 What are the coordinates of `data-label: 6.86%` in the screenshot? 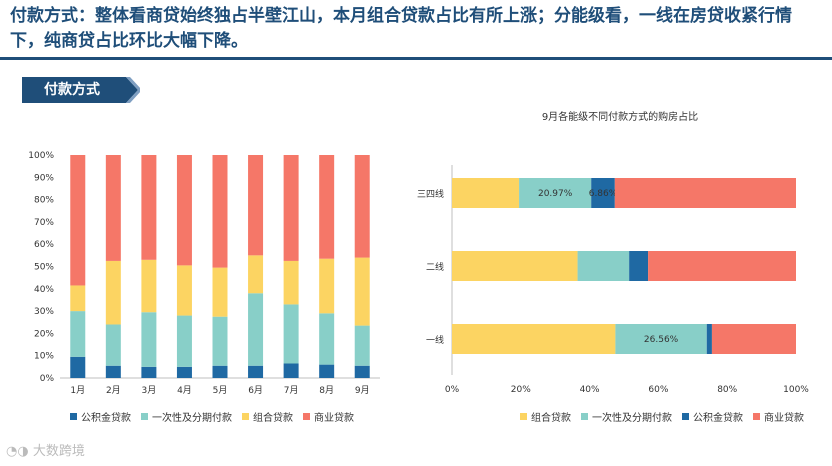 It's located at (603, 194).